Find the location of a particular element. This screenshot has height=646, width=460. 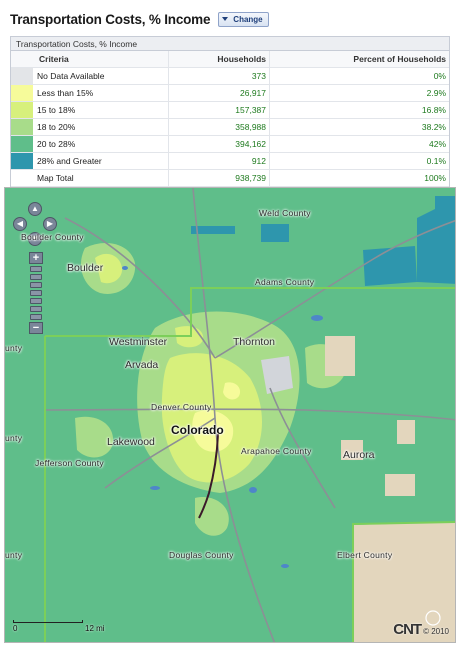

legend-caption: Transportation Costs, % Income is located at coordinates (230, 44).